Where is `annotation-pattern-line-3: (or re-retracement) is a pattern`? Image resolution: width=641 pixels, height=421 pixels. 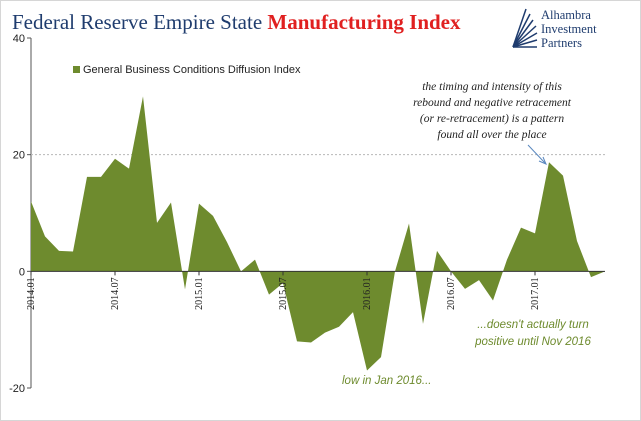 annotation-pattern-line-3: (or re-retracement) is a pattern is located at coordinates (492, 119).